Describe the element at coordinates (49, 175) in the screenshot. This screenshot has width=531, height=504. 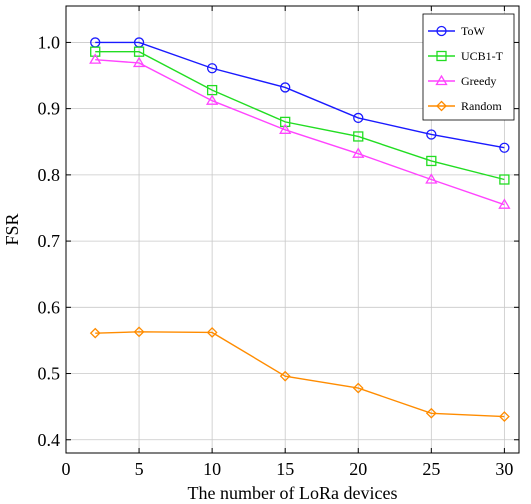
I see `y-tick-label: 0.8` at that location.